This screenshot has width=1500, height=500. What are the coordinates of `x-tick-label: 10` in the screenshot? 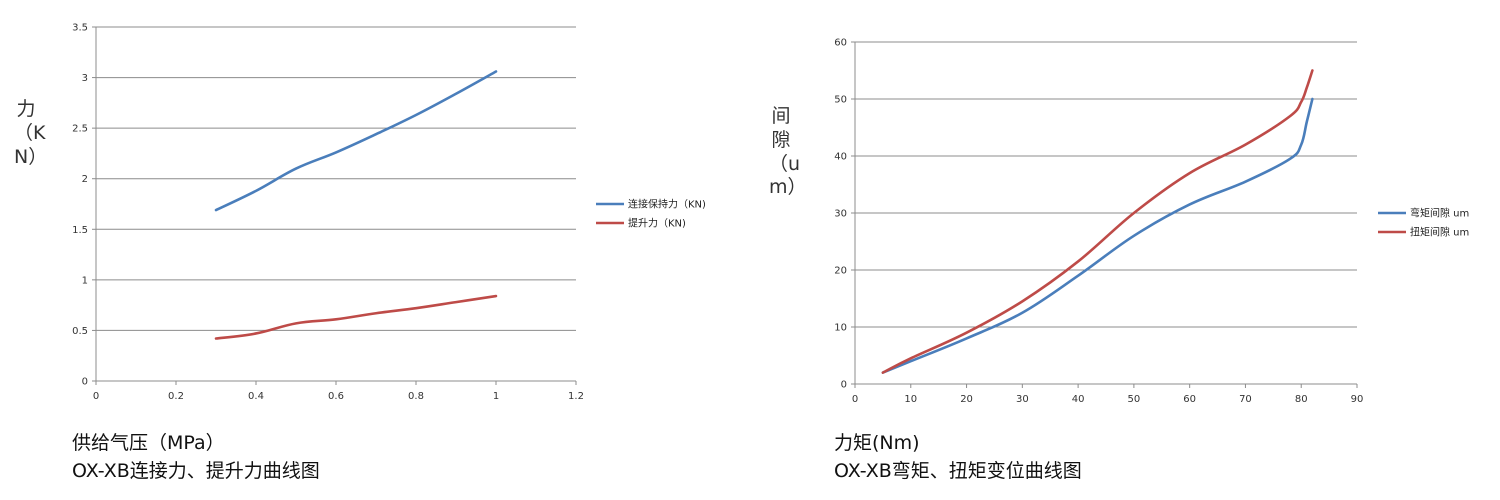 It's located at (910, 399).